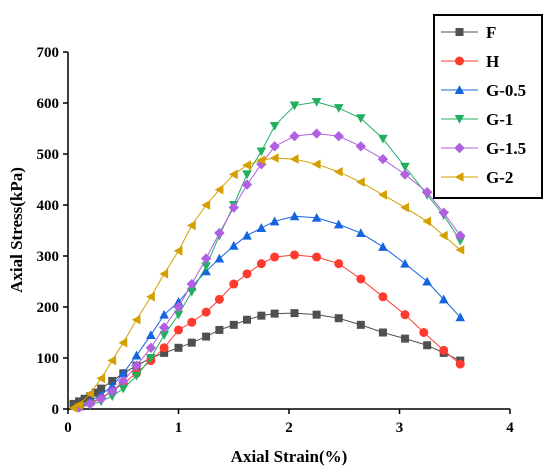 The image size is (550, 474). I want to click on legend-entry: G-1, so click(477, 119).